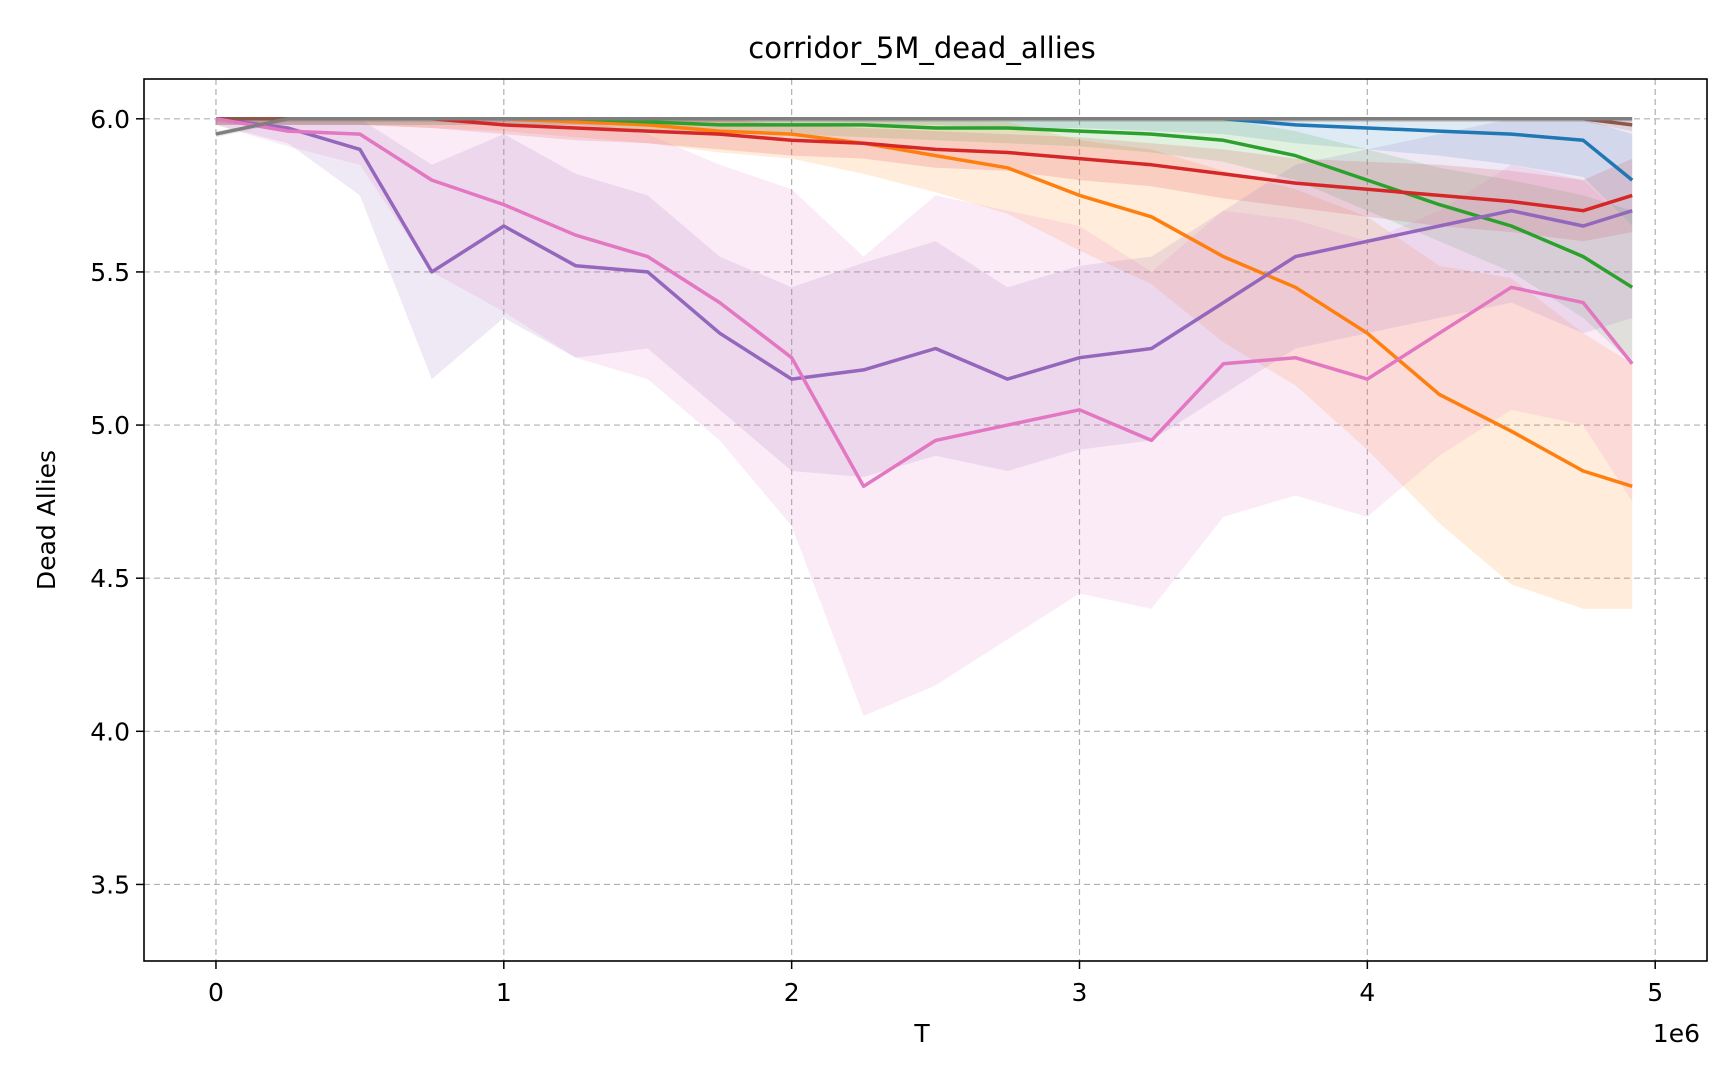 Image resolution: width=1728 pixels, height=1084 pixels. I want to click on y-tick-label: 4.5, so click(110, 578).